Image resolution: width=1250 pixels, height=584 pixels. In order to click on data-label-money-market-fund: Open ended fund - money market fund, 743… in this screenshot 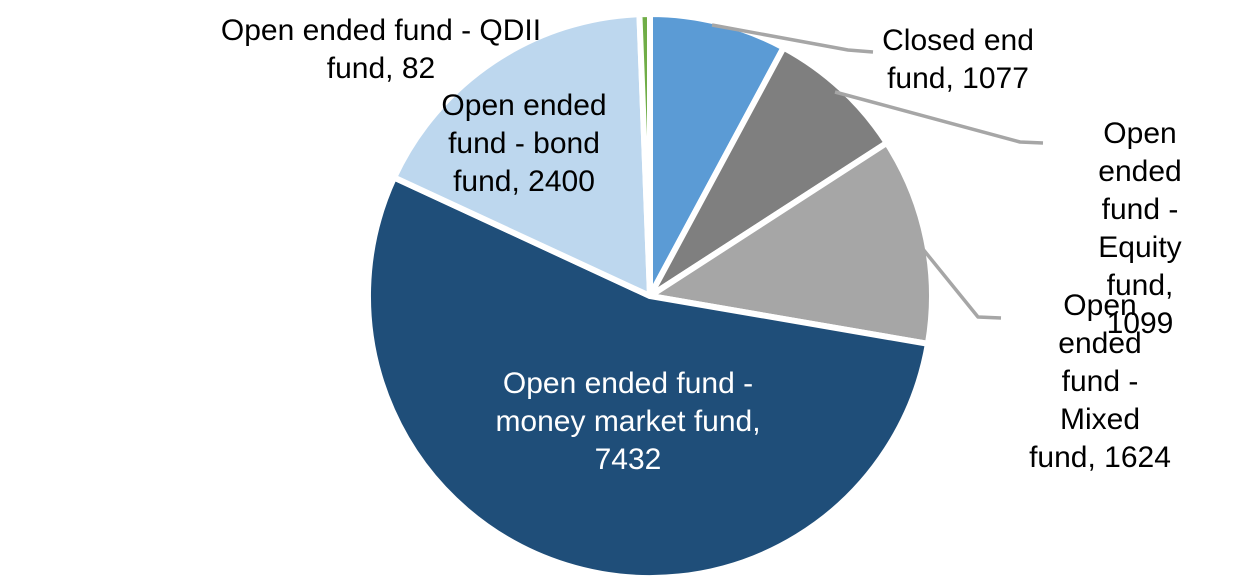, I will do `click(628, 421)`.